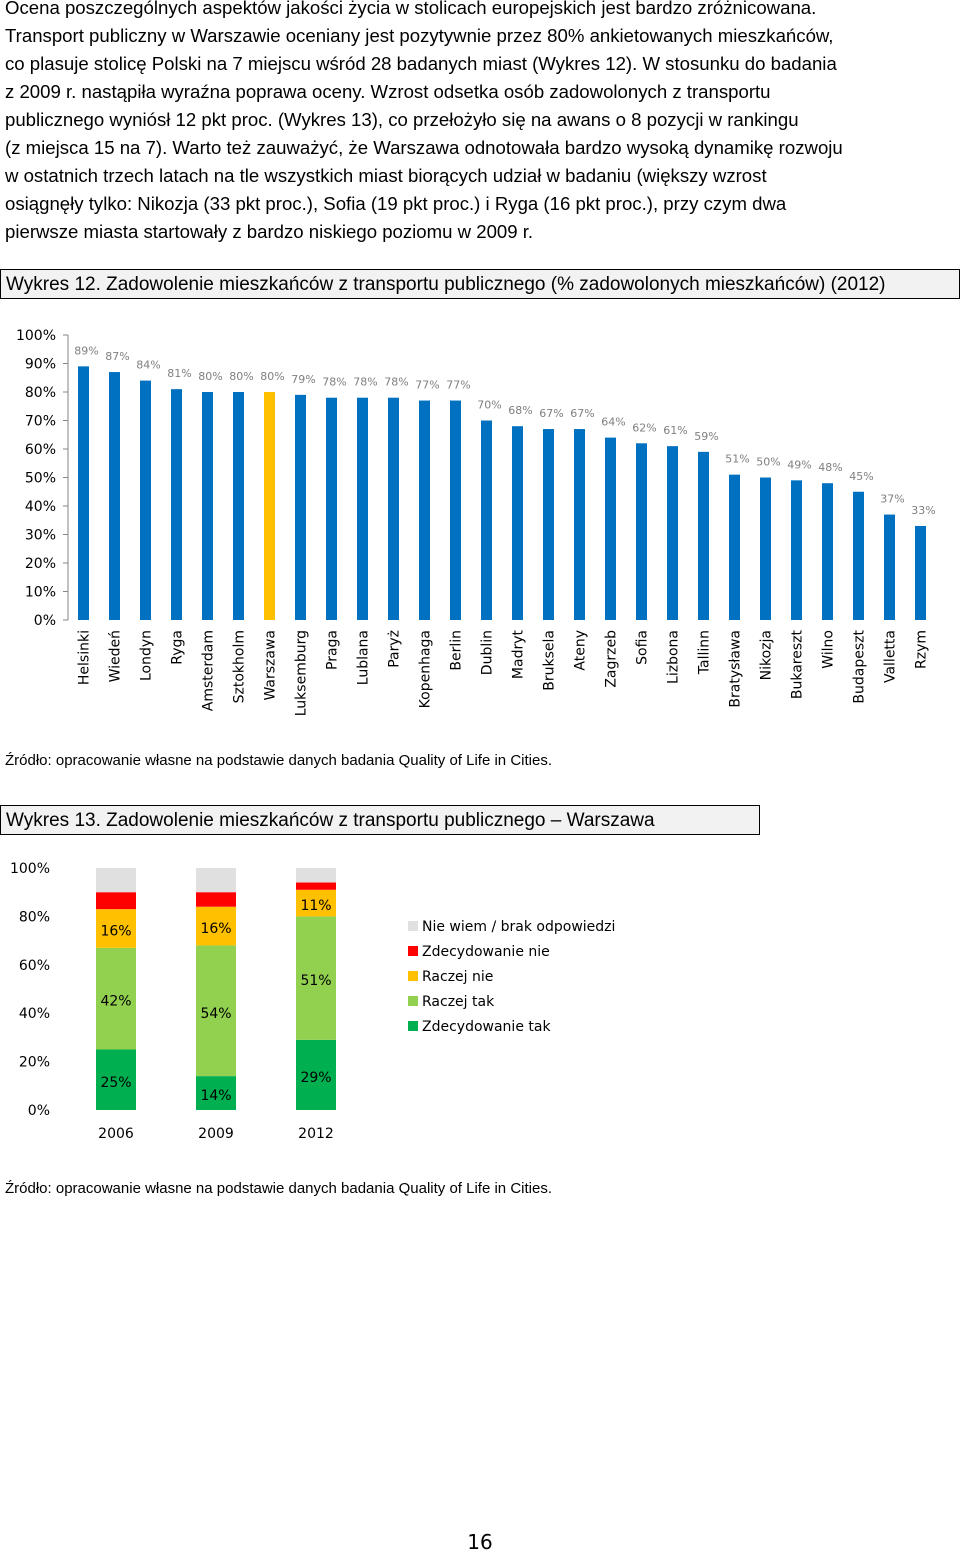 This screenshot has height=1554, width=960. I want to click on data-label: 37%, so click(892, 499).